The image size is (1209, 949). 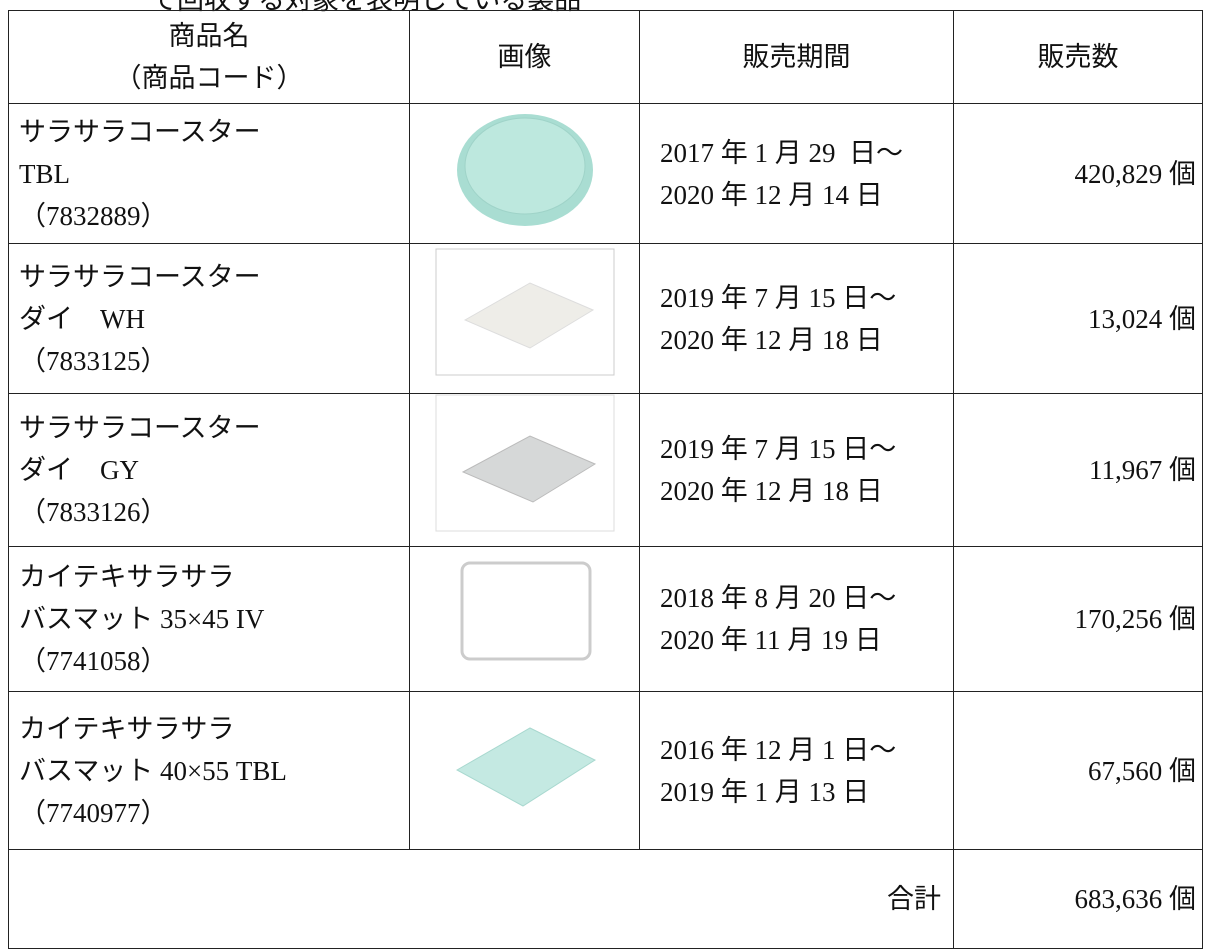 What do you see at coordinates (765, 791) in the screenshot?
I see `text-line: 2019 年 1 月 13 日` at bounding box center [765, 791].